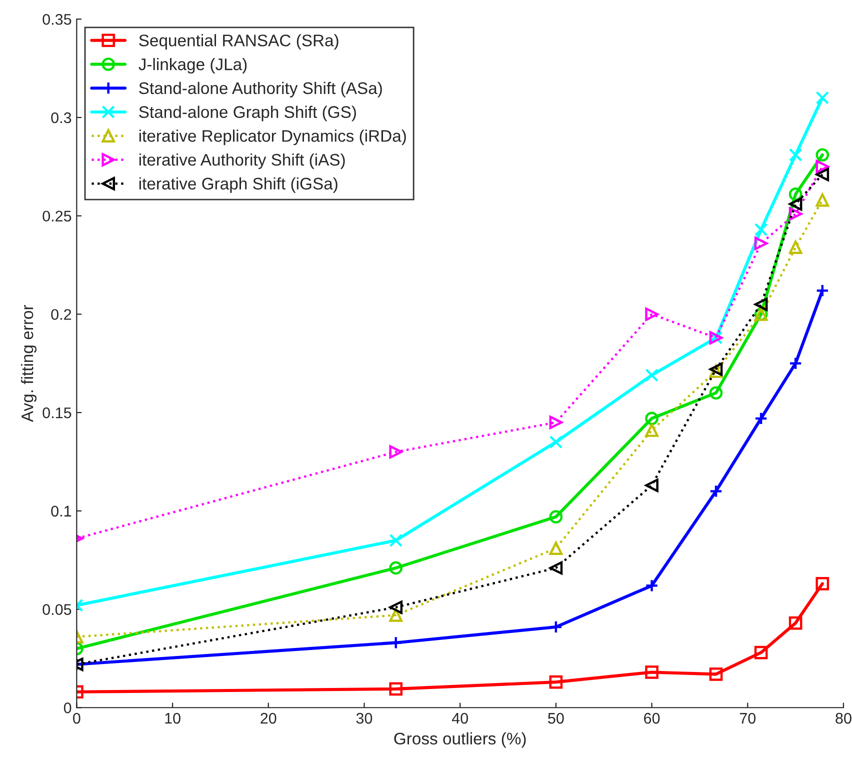  What do you see at coordinates (172, 718) in the screenshot?
I see `x-tick-label: 10` at bounding box center [172, 718].